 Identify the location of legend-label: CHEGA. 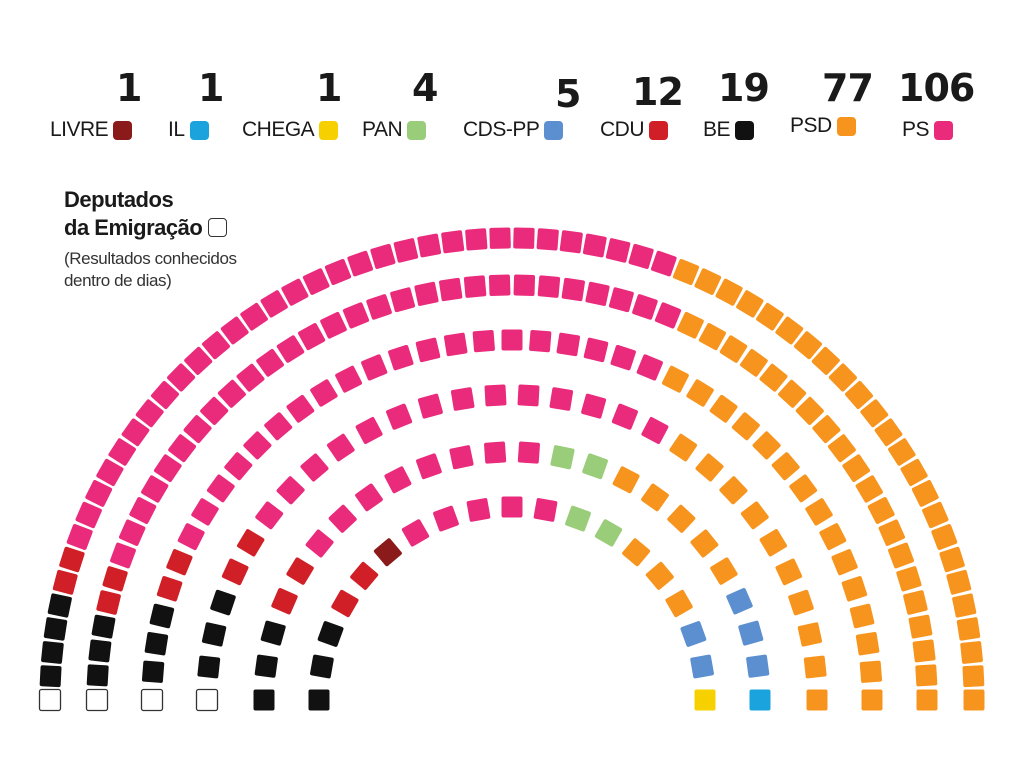
(278, 129).